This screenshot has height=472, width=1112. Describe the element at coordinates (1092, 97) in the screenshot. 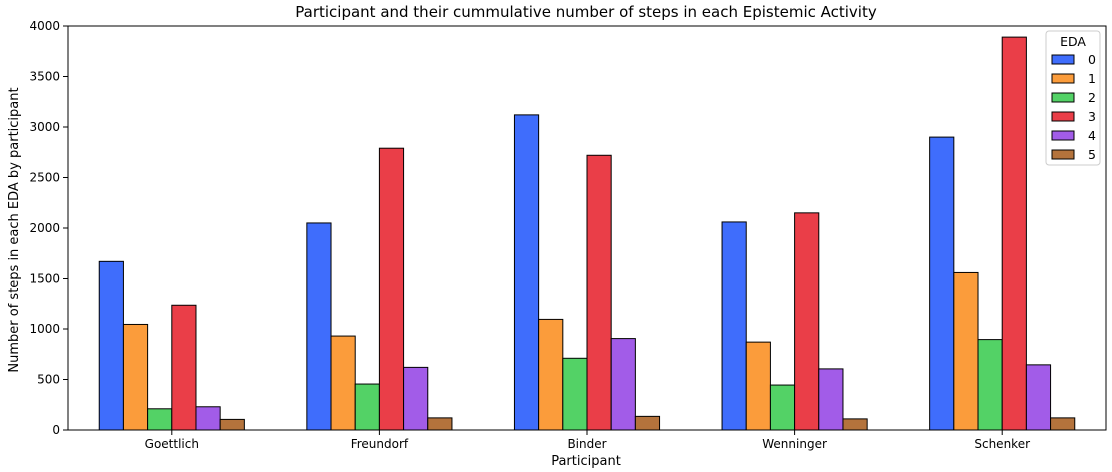

I see `legend-label-eda-2: 2` at that location.